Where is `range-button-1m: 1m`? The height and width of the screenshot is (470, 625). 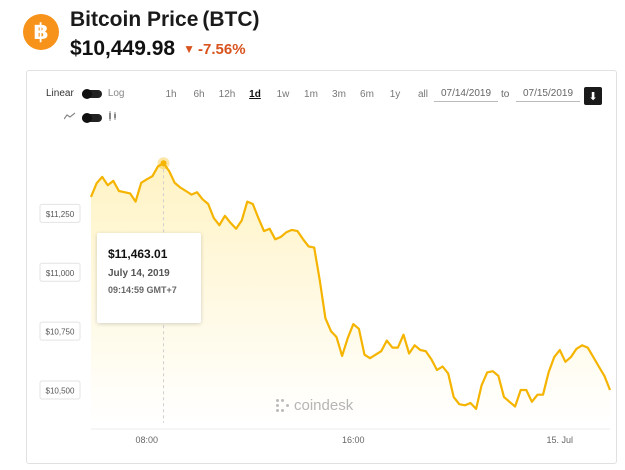
range-button-1m: 1m is located at coordinates (311, 94).